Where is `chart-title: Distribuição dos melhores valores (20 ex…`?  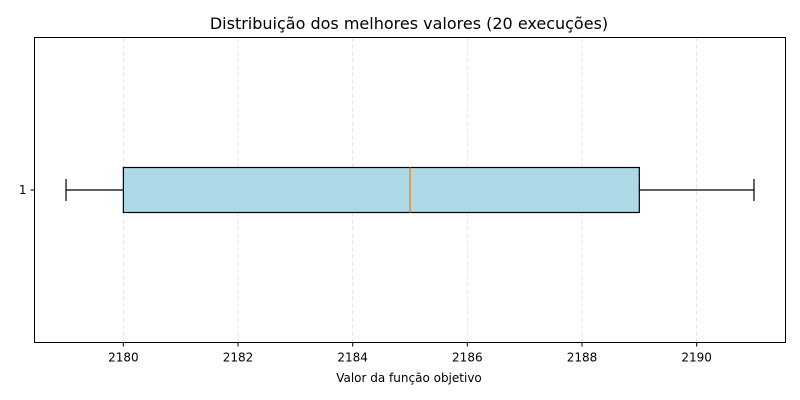 chart-title: Distribuição dos melhores valores (20 ex… is located at coordinates (409, 23).